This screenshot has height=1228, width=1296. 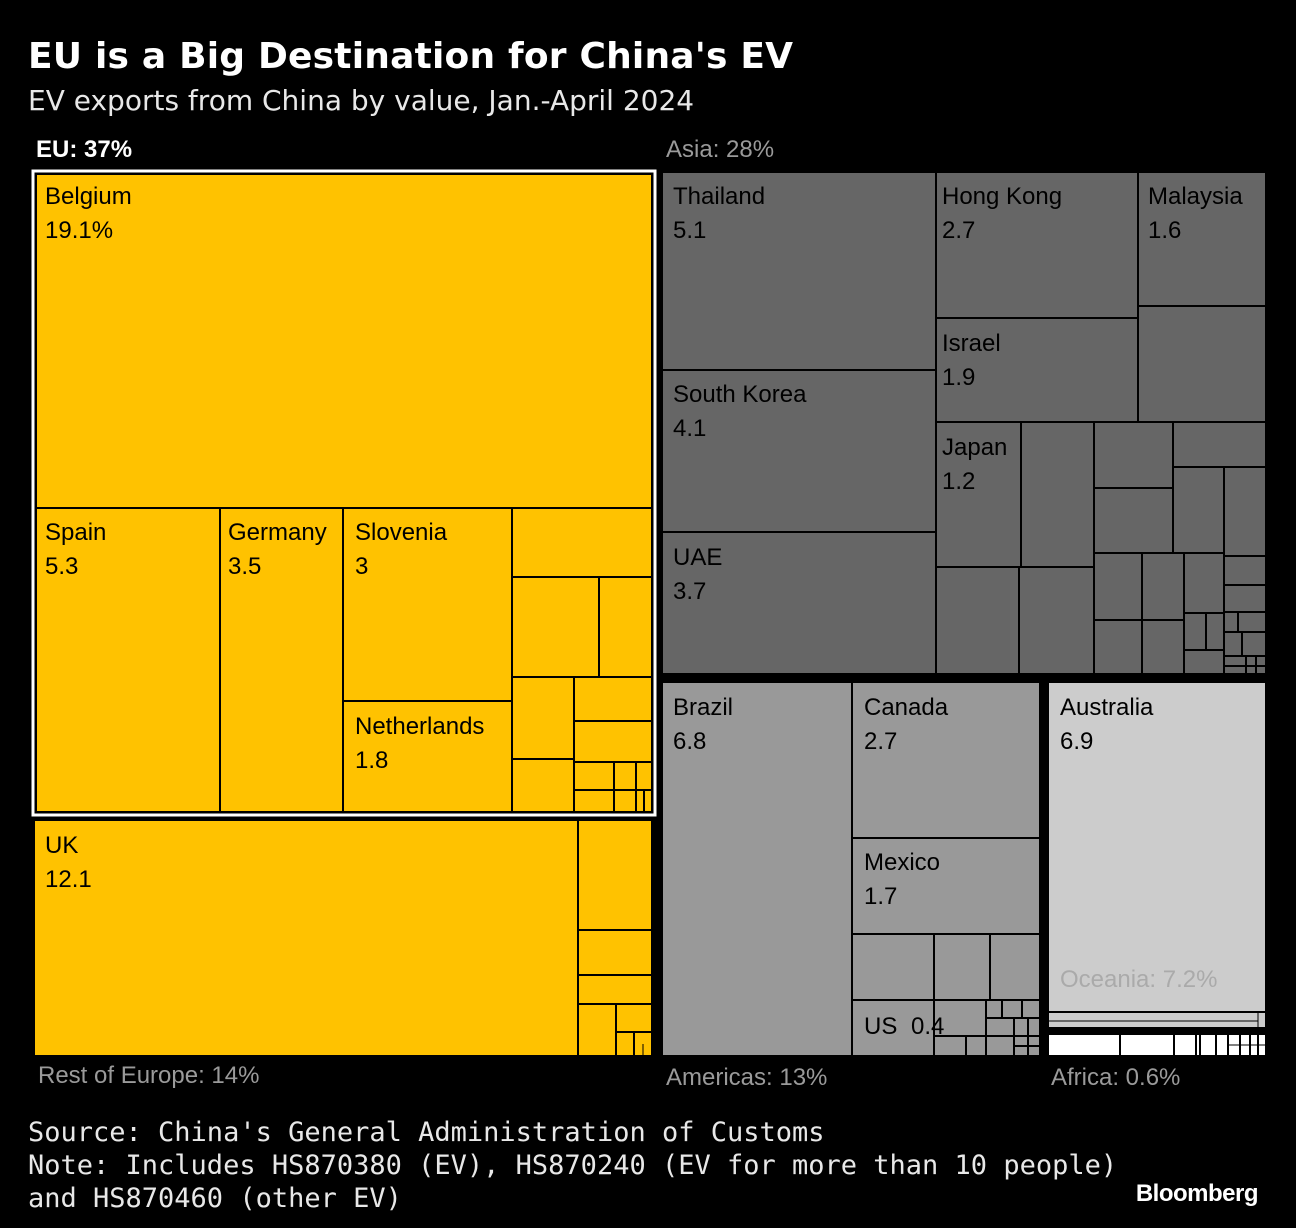 What do you see at coordinates (84, 149) in the screenshot?
I see `group-label-eu: EU: 37%` at bounding box center [84, 149].